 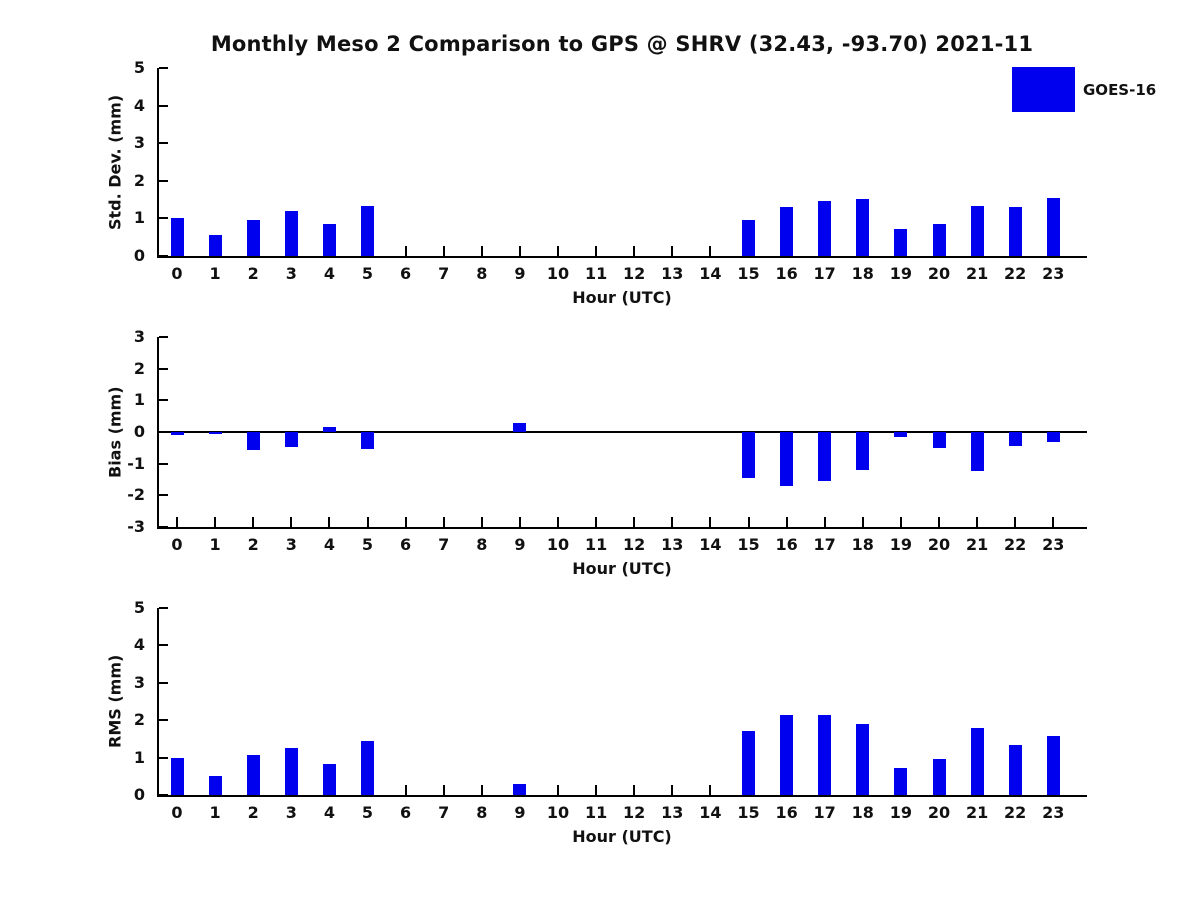 I want to click on x-tick-label: 10, so click(x=558, y=812).